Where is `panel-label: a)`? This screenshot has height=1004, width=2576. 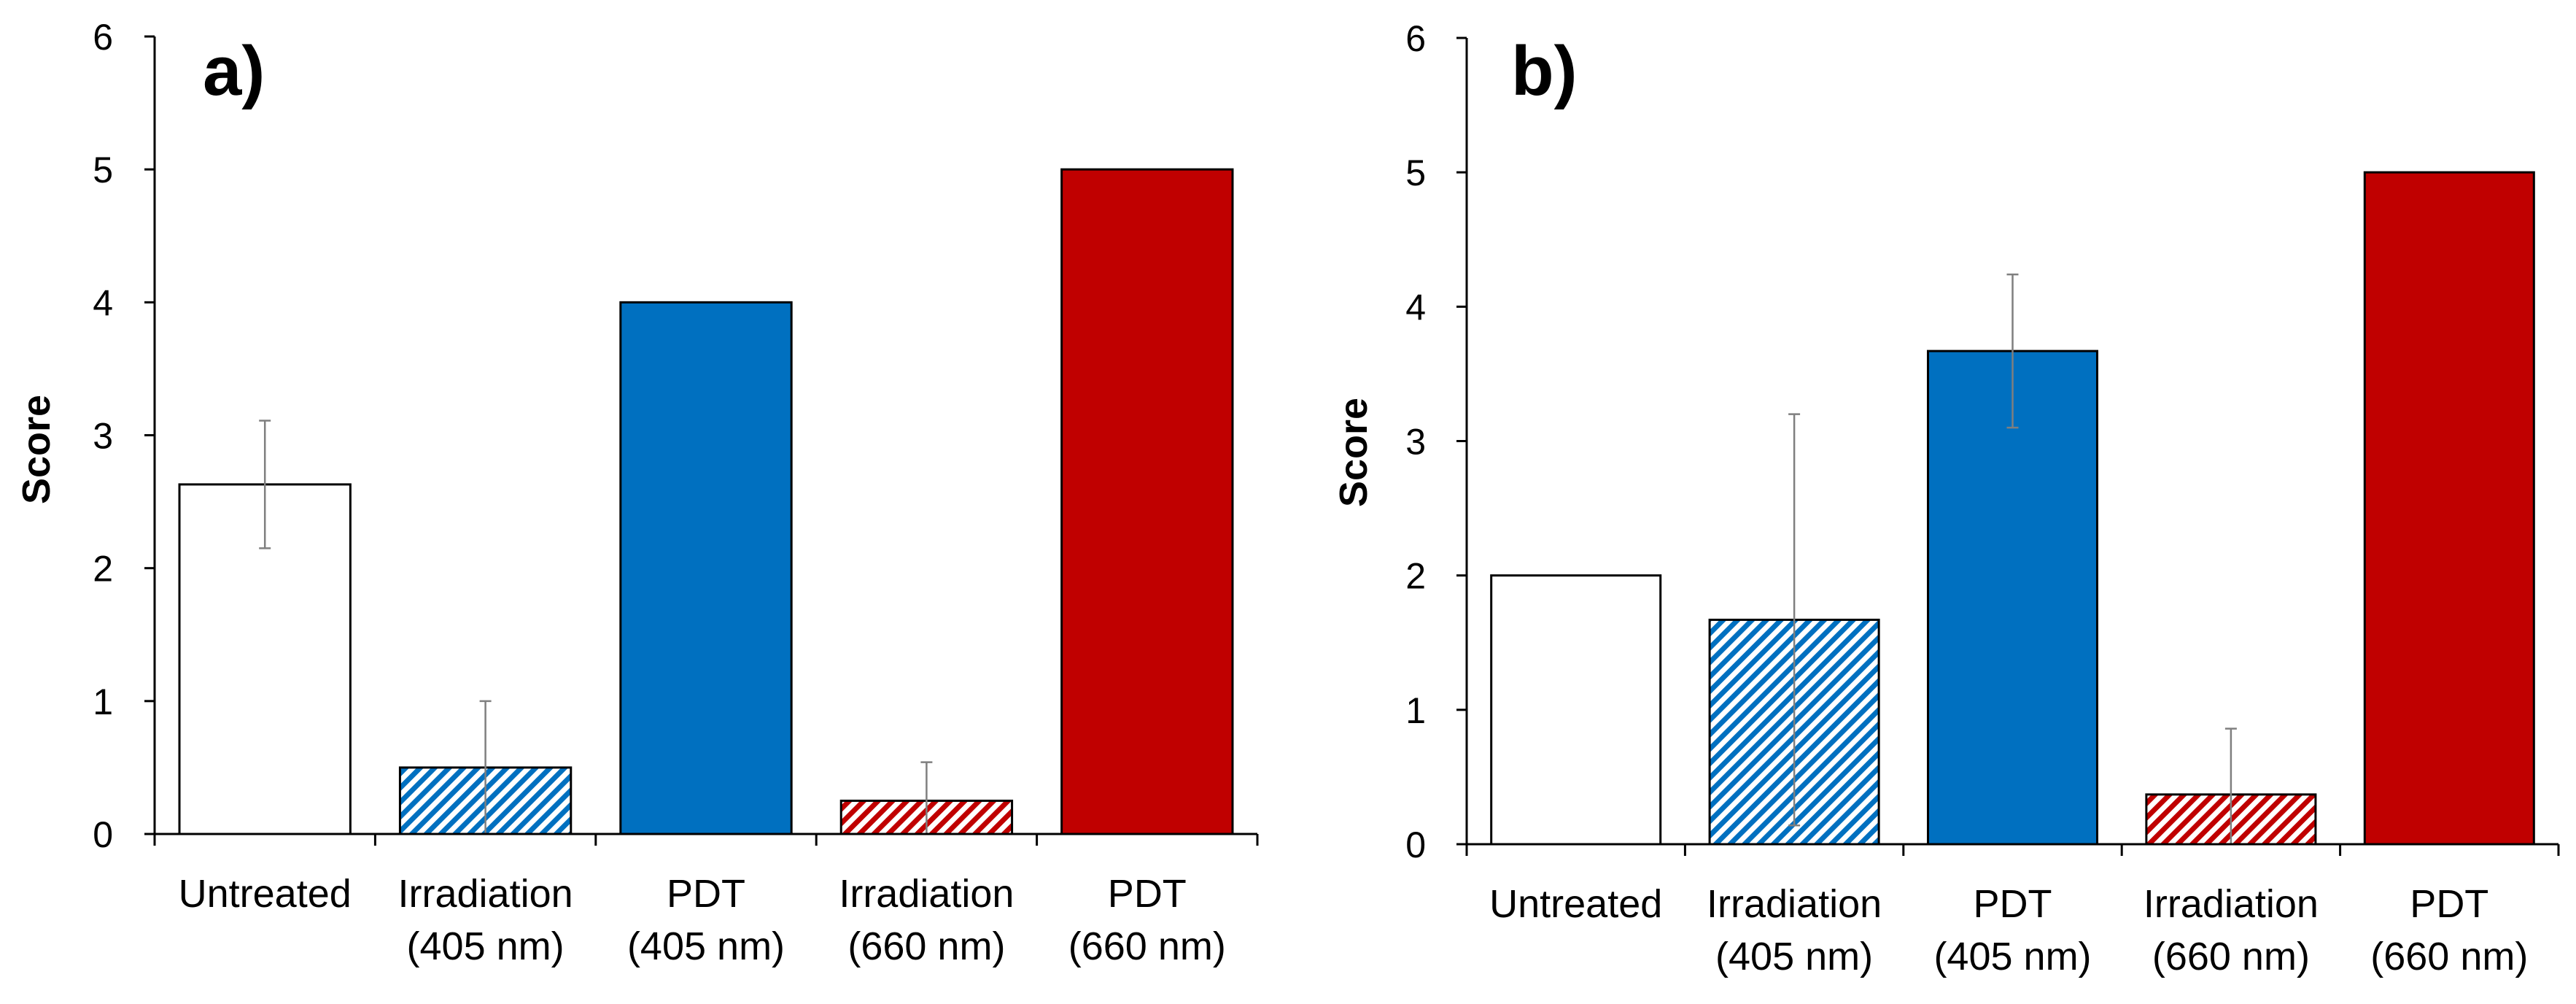 panel-label: a) is located at coordinates (234, 71).